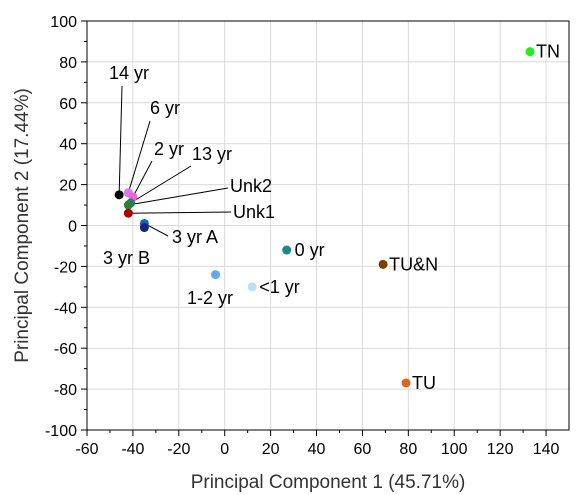 Image resolution: width=579 pixels, height=495 pixels. Describe the element at coordinates (210, 298) in the screenshot. I see `point-label: 1-2 yr` at that location.